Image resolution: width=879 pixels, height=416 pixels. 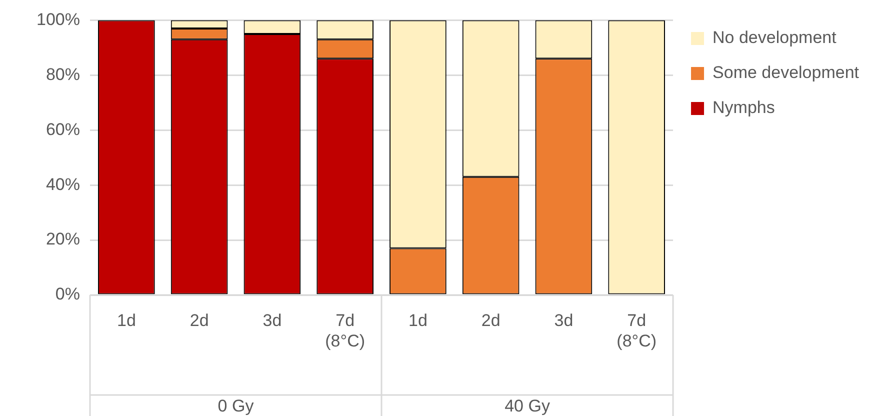 What do you see at coordinates (67, 294) in the screenshot?
I see `y-tick-label: 0%` at bounding box center [67, 294].